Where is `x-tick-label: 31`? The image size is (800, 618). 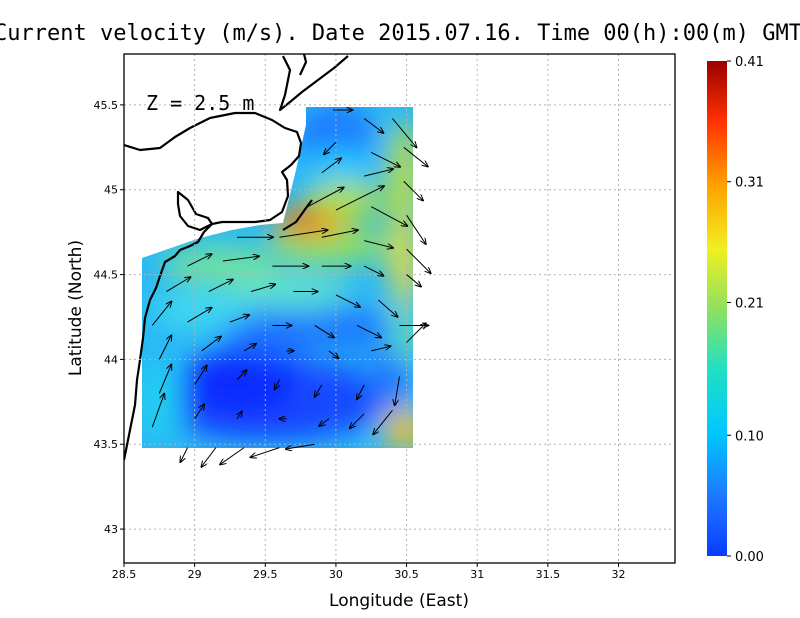 x-tick-label: 31 is located at coordinates (477, 574).